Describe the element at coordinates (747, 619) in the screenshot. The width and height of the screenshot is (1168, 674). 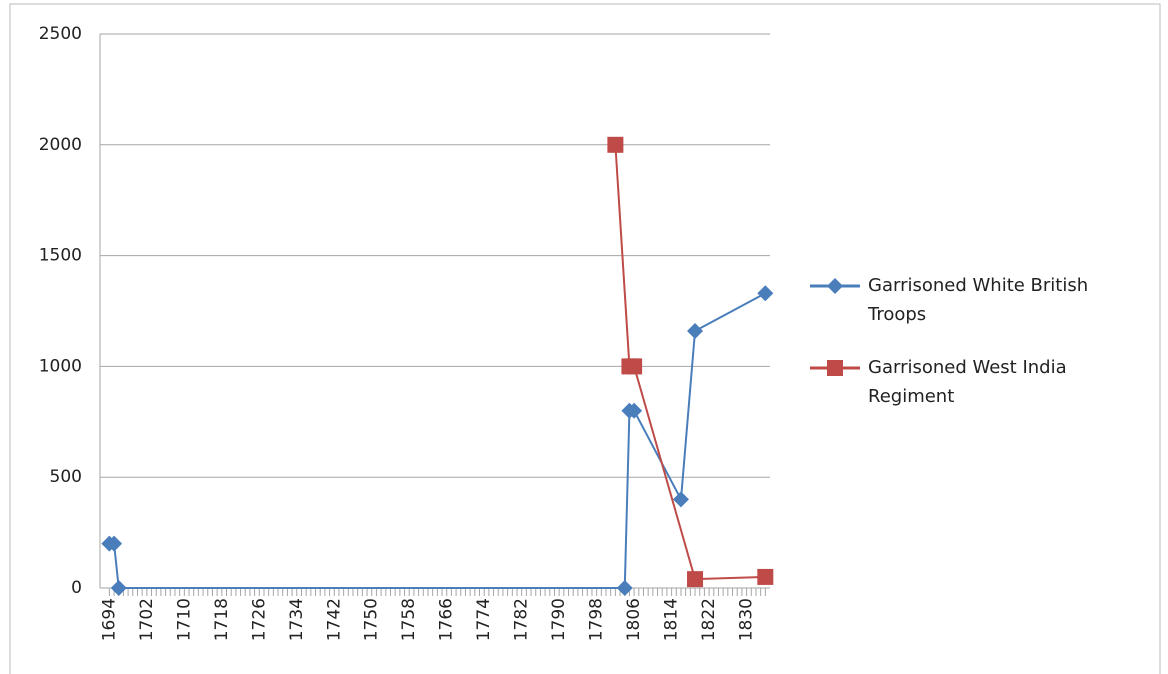
I see `x-tick-label: 1830` at that location.